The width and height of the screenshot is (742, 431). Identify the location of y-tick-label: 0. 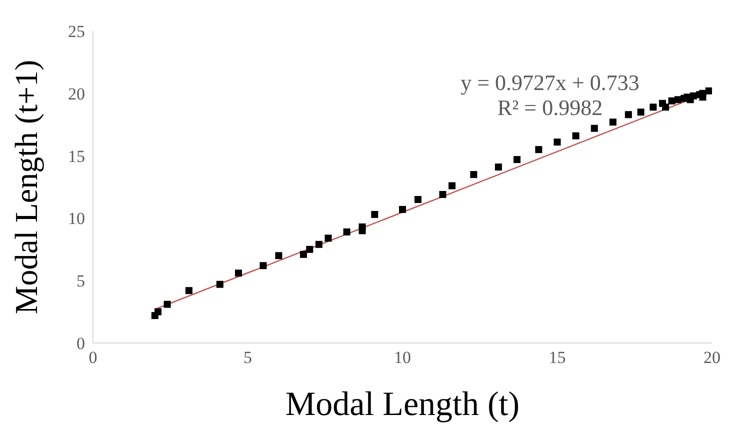
(80, 344).